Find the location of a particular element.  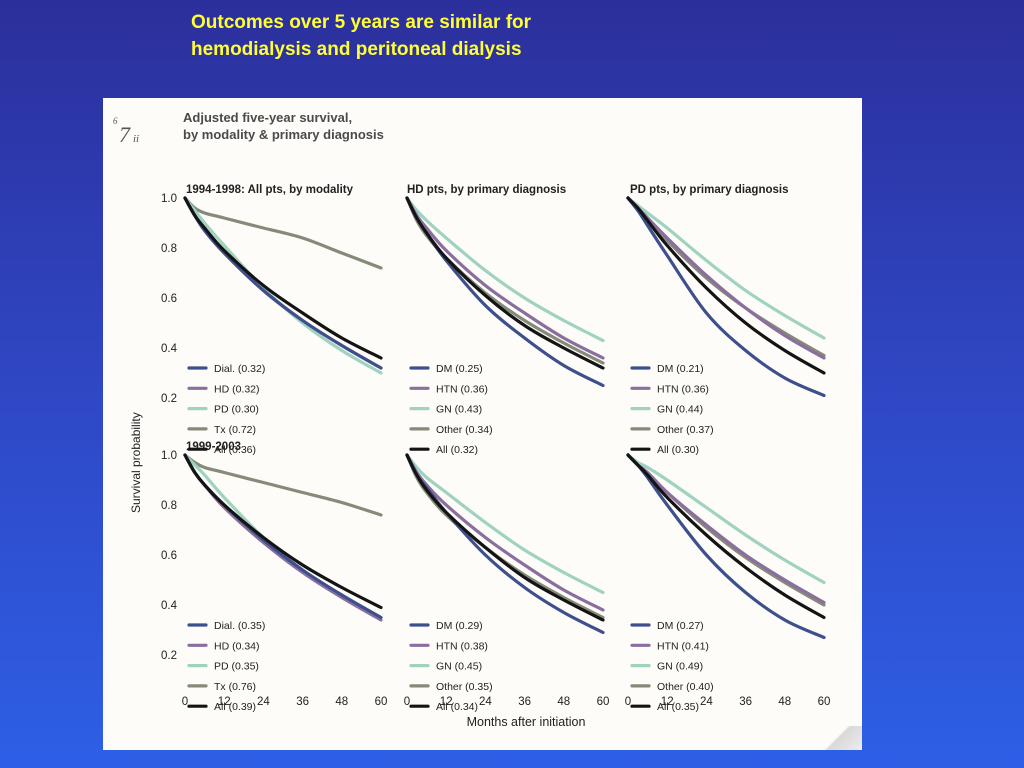

legend-label: Tx (0.72) is located at coordinates (235, 430).